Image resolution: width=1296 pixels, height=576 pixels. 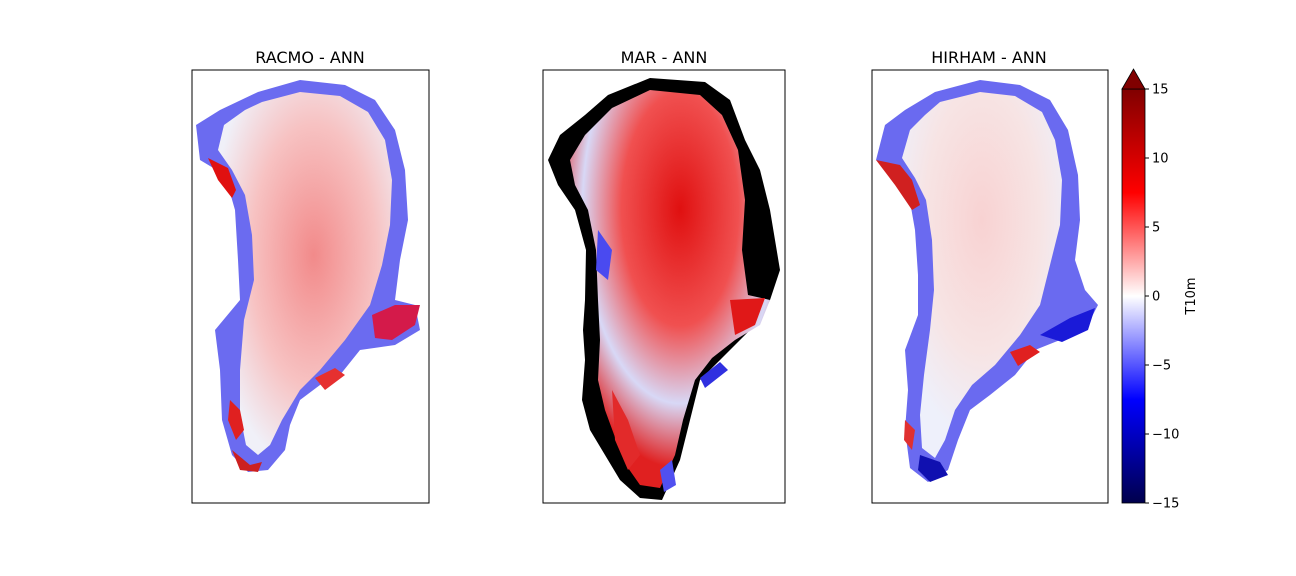 I want to click on colorbar-bar, so click(x=1133, y=296).